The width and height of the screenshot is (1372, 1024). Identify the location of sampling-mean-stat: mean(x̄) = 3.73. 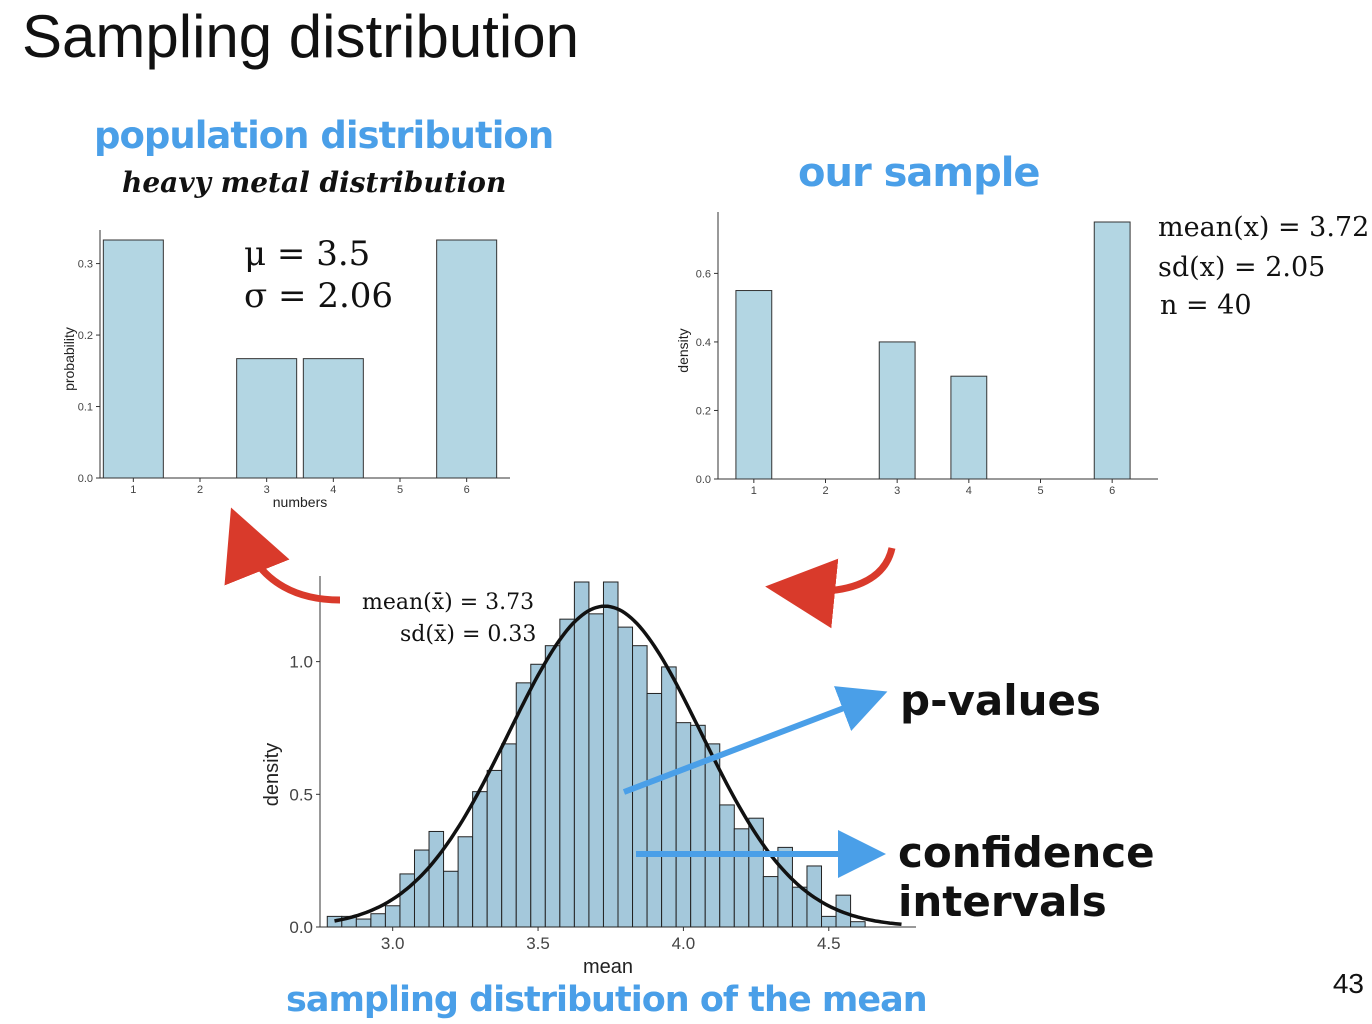
(448, 602).